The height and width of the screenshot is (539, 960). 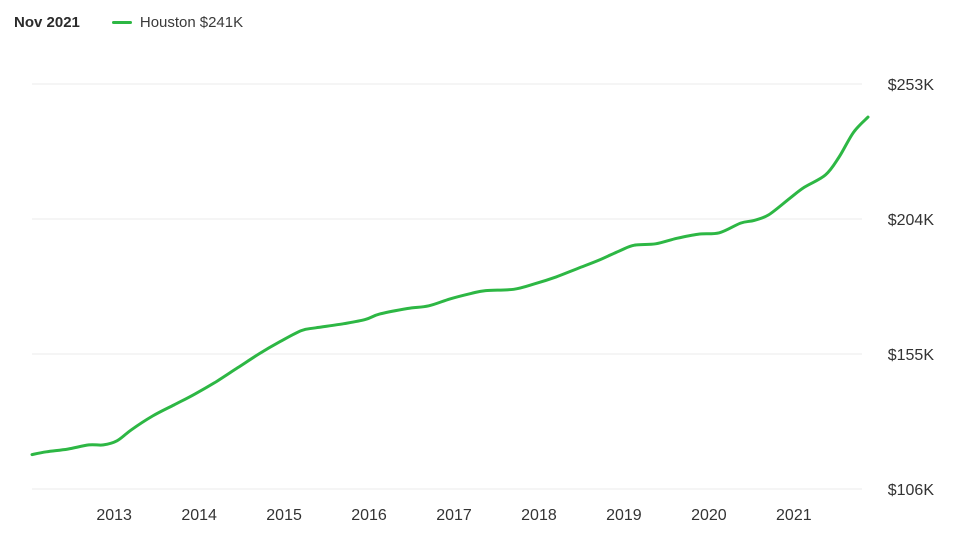 What do you see at coordinates (794, 515) in the screenshot?
I see `x-tick-label: 2021` at bounding box center [794, 515].